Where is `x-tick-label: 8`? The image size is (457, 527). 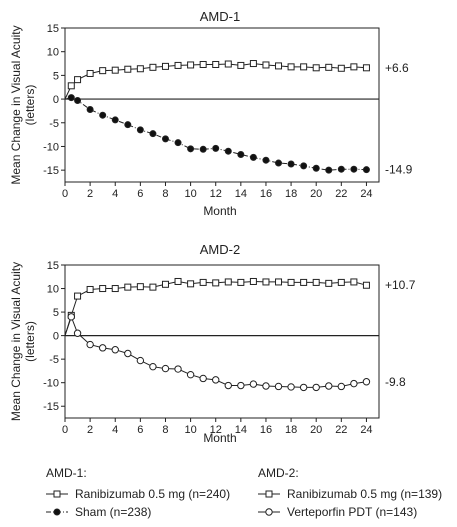
x-tick-label: 8 is located at coordinates (165, 194).